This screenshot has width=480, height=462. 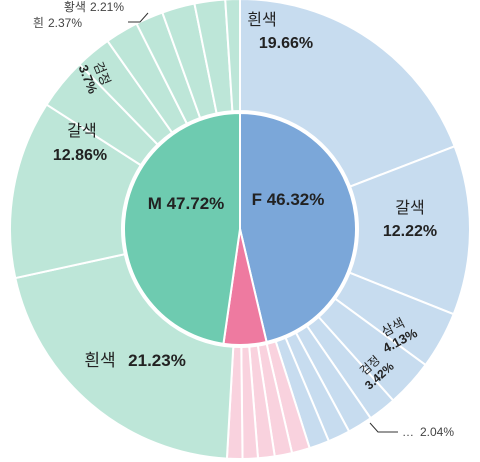 I want to click on label-f-ellipsis: … 2.04%, so click(x=428, y=432).